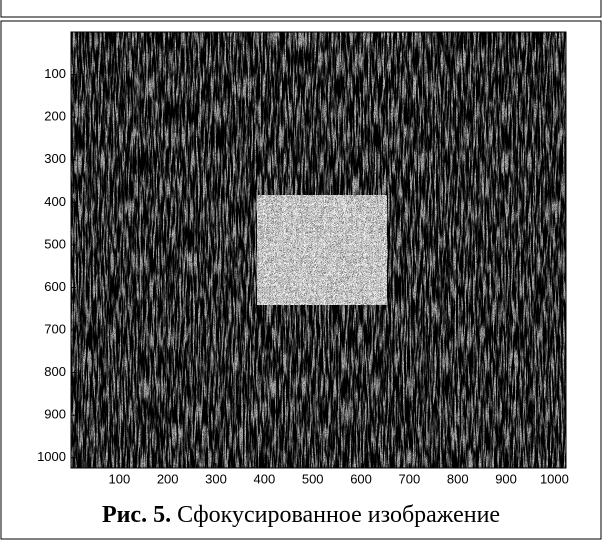 This screenshot has width=602, height=540. What do you see at coordinates (554, 478) in the screenshot?
I see `x-tick-label: 1000` at bounding box center [554, 478].